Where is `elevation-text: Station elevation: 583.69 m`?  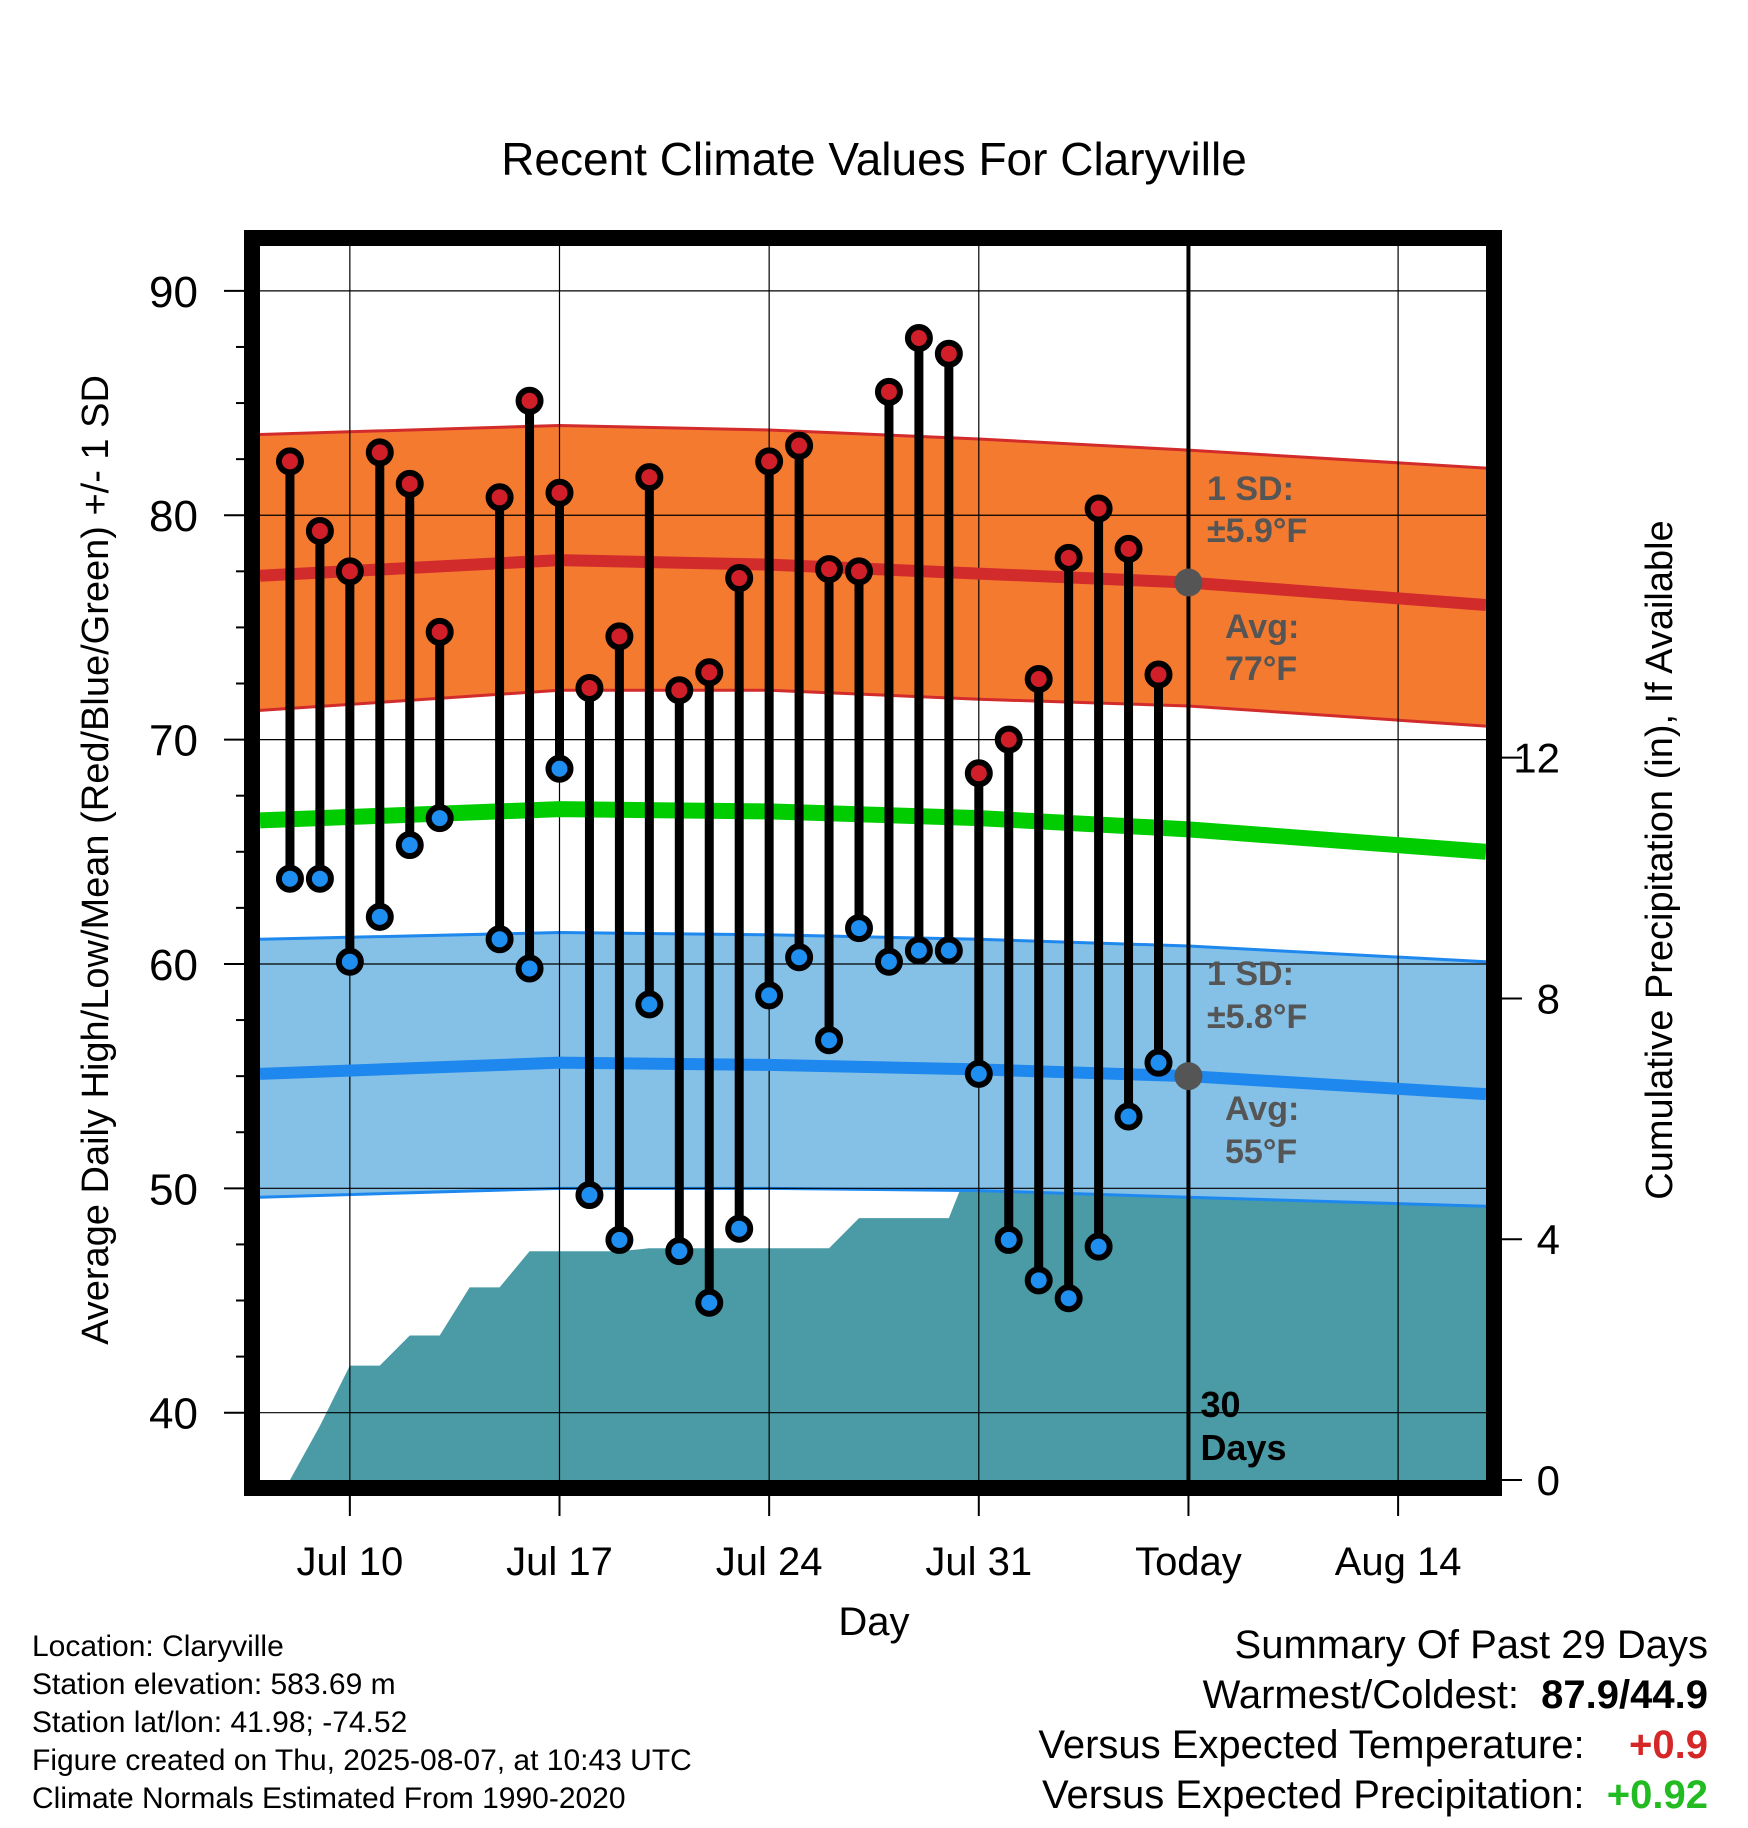 elevation-text: Station elevation: 583.69 m is located at coordinates (214, 1684).